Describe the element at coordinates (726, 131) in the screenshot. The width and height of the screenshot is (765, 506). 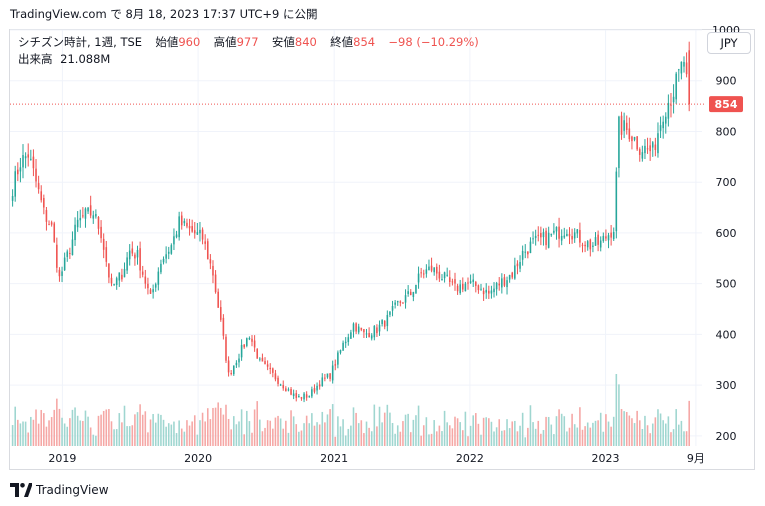
I see `y-tick-label: 800` at that location.